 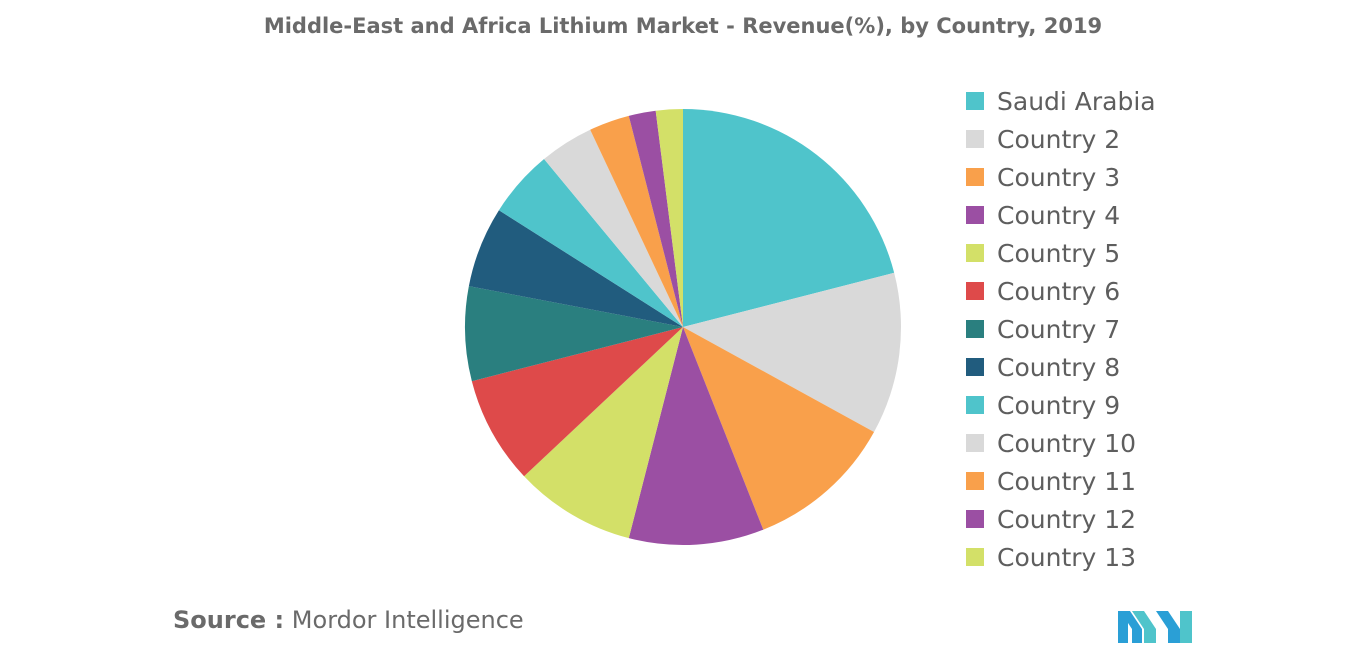 I want to click on legend-item: Country 10, so click(x=1061, y=443).